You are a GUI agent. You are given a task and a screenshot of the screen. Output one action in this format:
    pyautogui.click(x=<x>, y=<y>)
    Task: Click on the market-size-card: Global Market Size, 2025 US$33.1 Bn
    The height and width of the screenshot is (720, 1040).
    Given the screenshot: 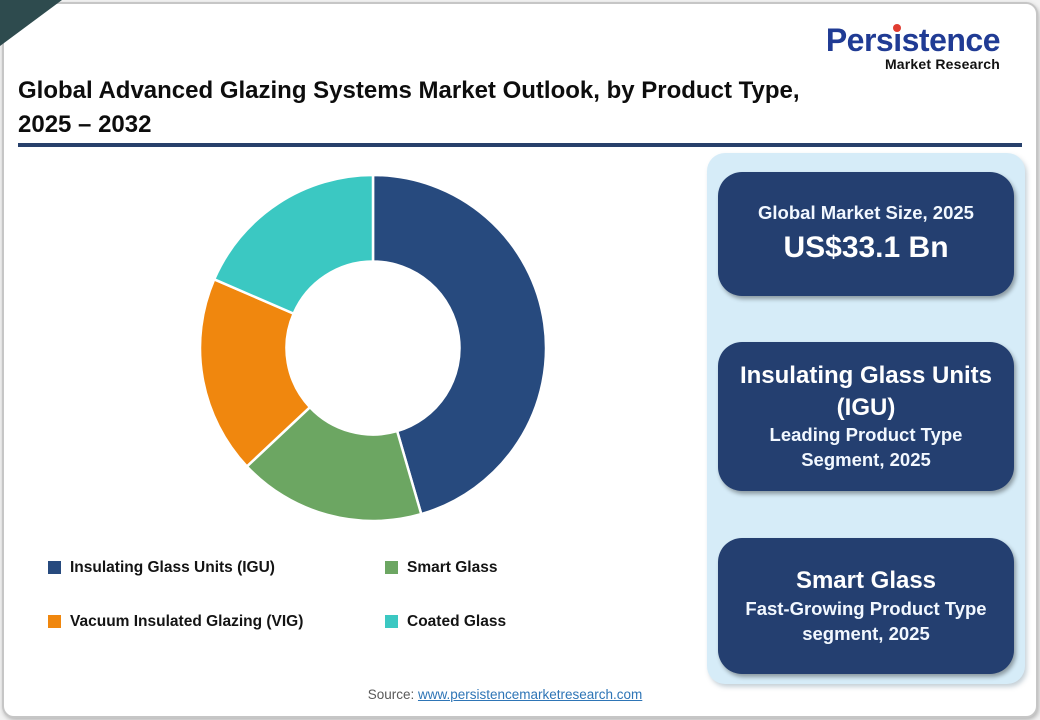 What is the action you would take?
    pyautogui.click(x=866, y=234)
    